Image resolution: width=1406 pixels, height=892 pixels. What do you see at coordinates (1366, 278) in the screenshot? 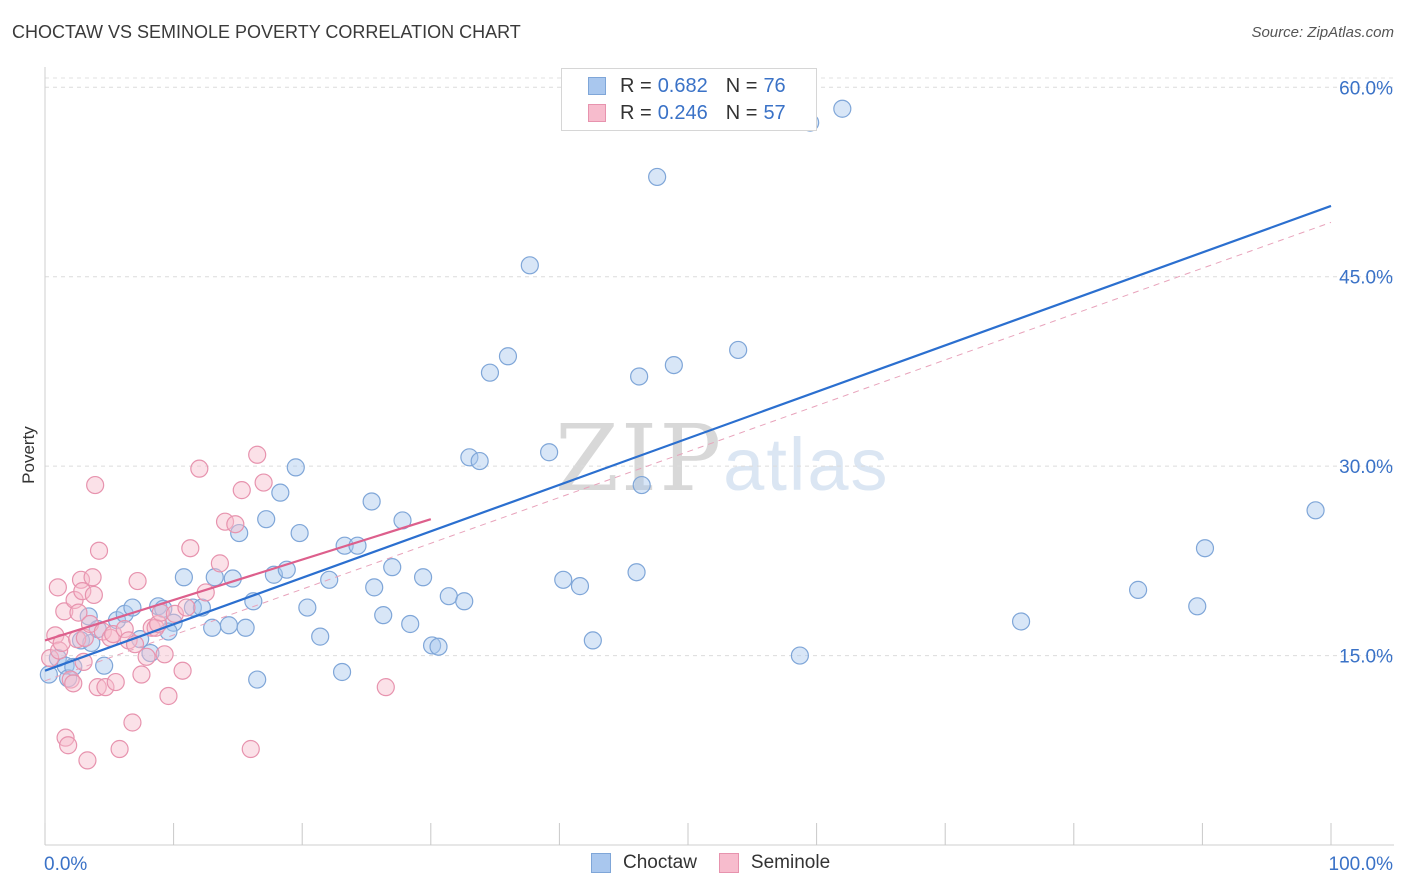
I see `y-tick-label: 45.0%` at bounding box center [1366, 278].